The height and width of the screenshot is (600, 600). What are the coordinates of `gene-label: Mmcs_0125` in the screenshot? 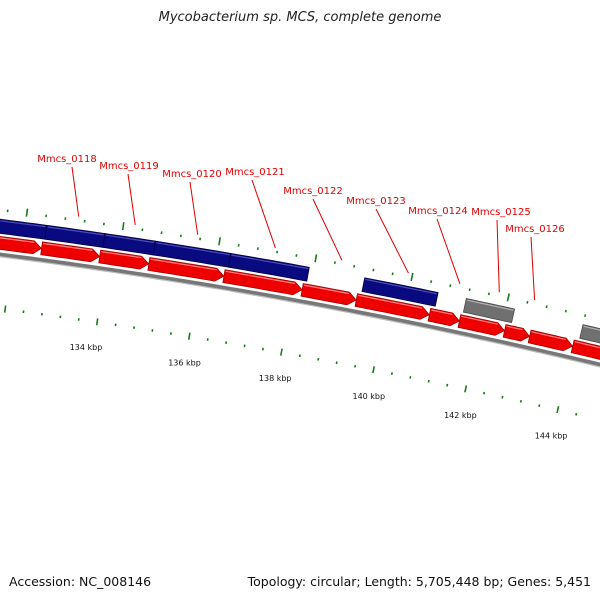 It's located at (501, 212).